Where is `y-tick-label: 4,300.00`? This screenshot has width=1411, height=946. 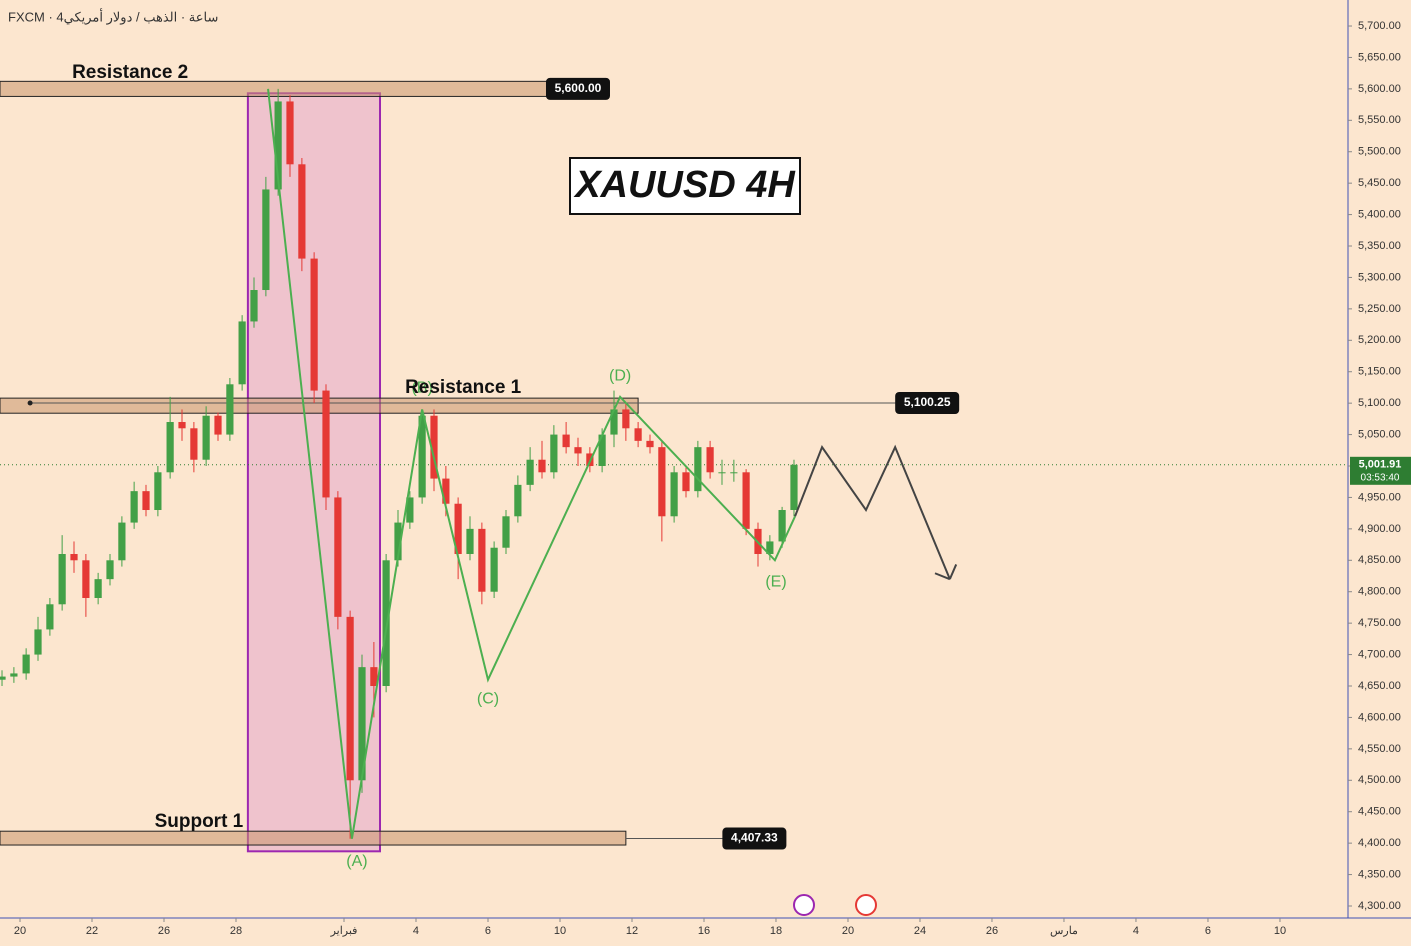 y-tick-label: 4,300.00 is located at coordinates (1379, 906).